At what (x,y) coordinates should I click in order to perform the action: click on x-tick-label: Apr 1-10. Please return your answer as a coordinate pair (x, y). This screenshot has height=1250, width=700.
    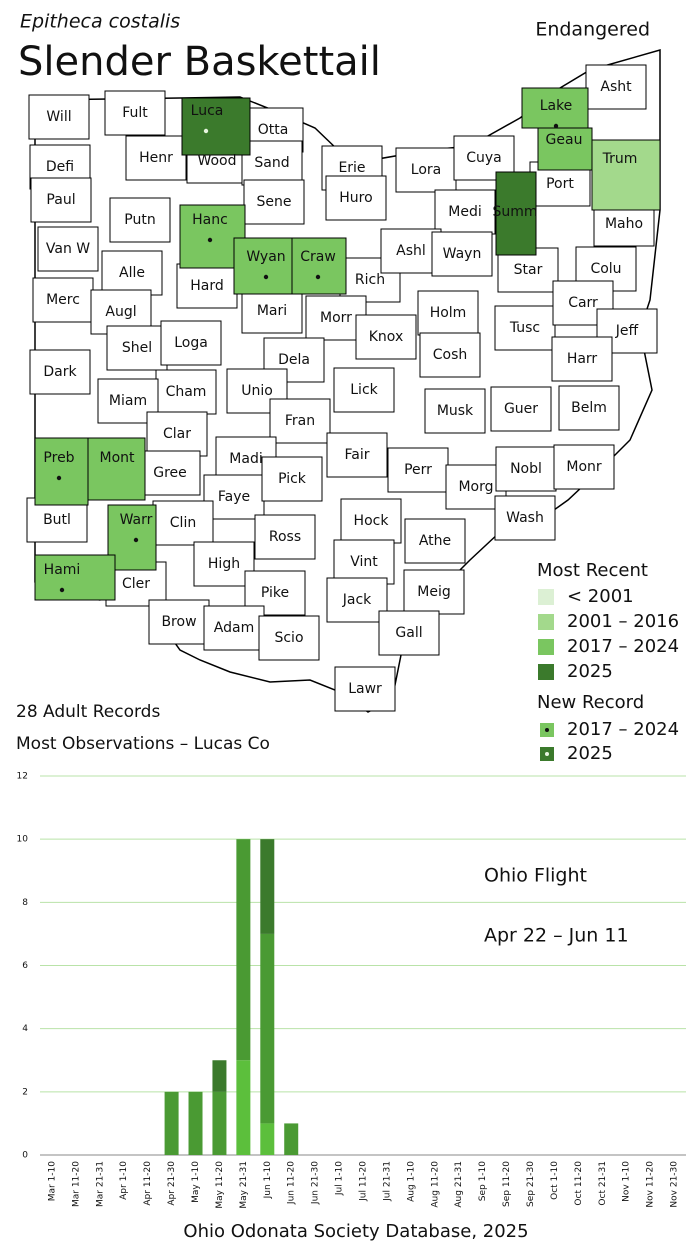
    Looking at the image, I should click on (124, 1180).